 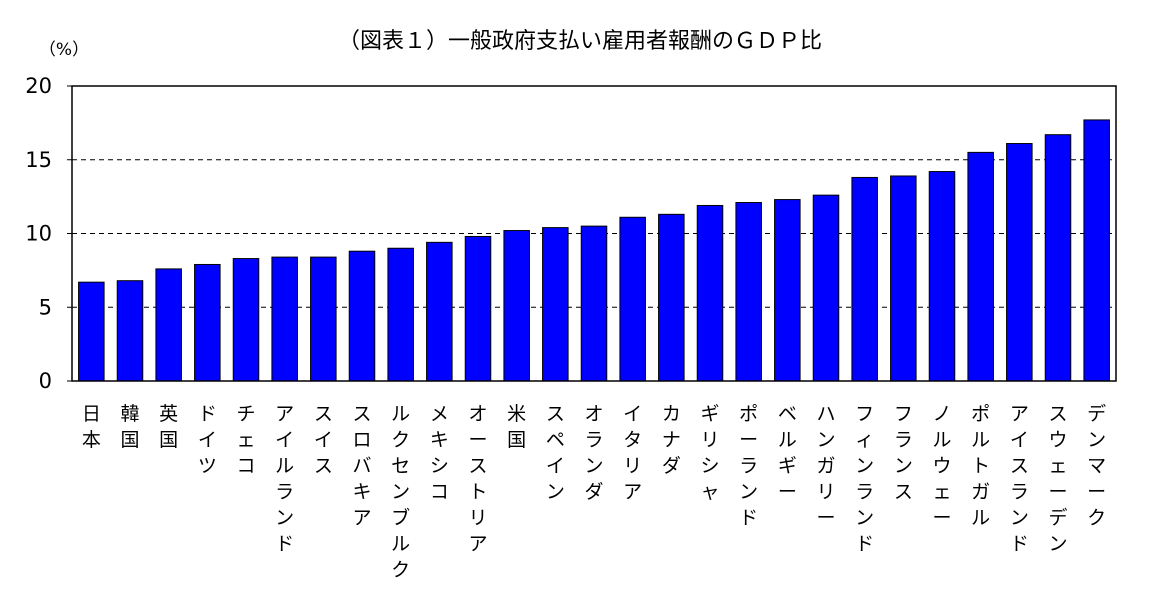 What do you see at coordinates (941, 466) in the screenshot?
I see `x-category-label: ノルウェー` at bounding box center [941, 466].